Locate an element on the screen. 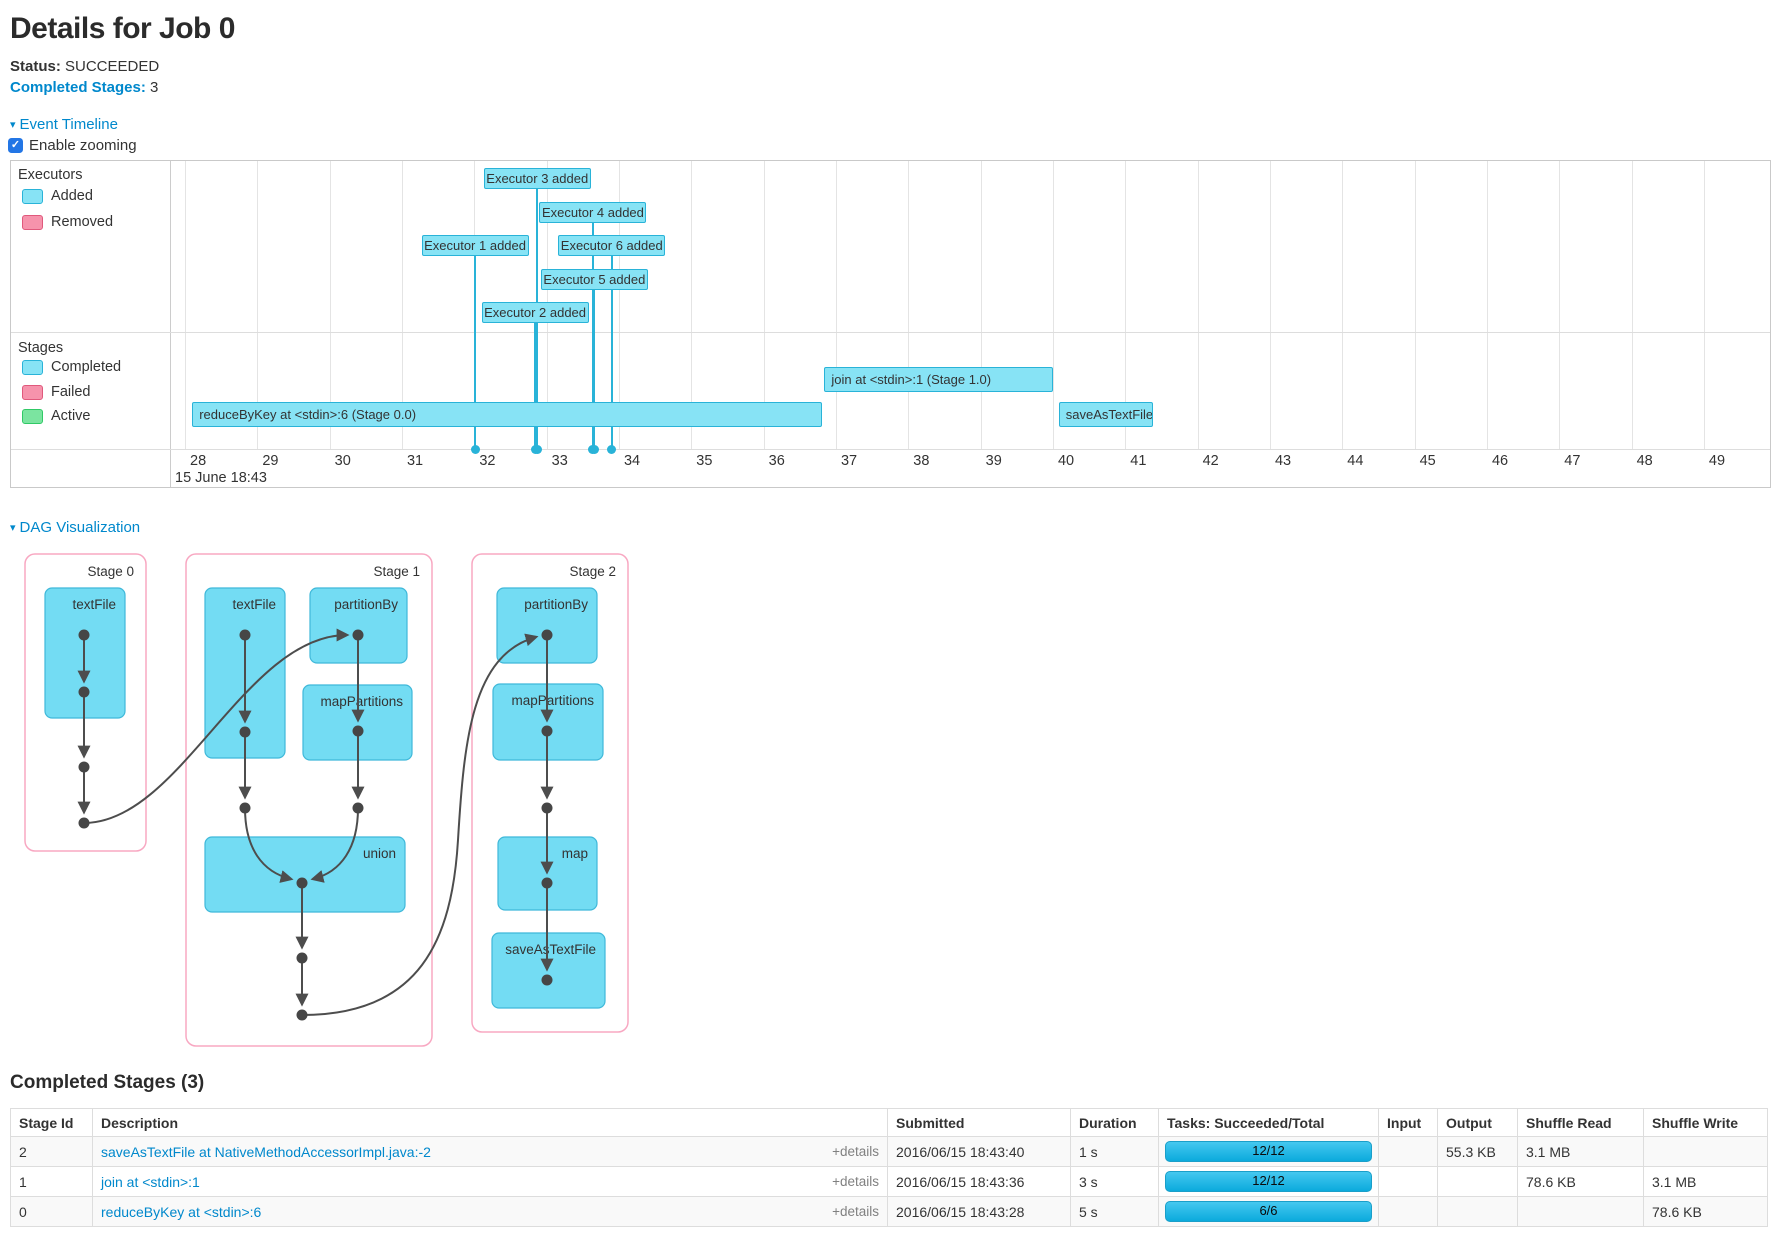 This screenshot has width=1779, height=1233. output-cell: 55.3 KB is located at coordinates (1477, 1151).